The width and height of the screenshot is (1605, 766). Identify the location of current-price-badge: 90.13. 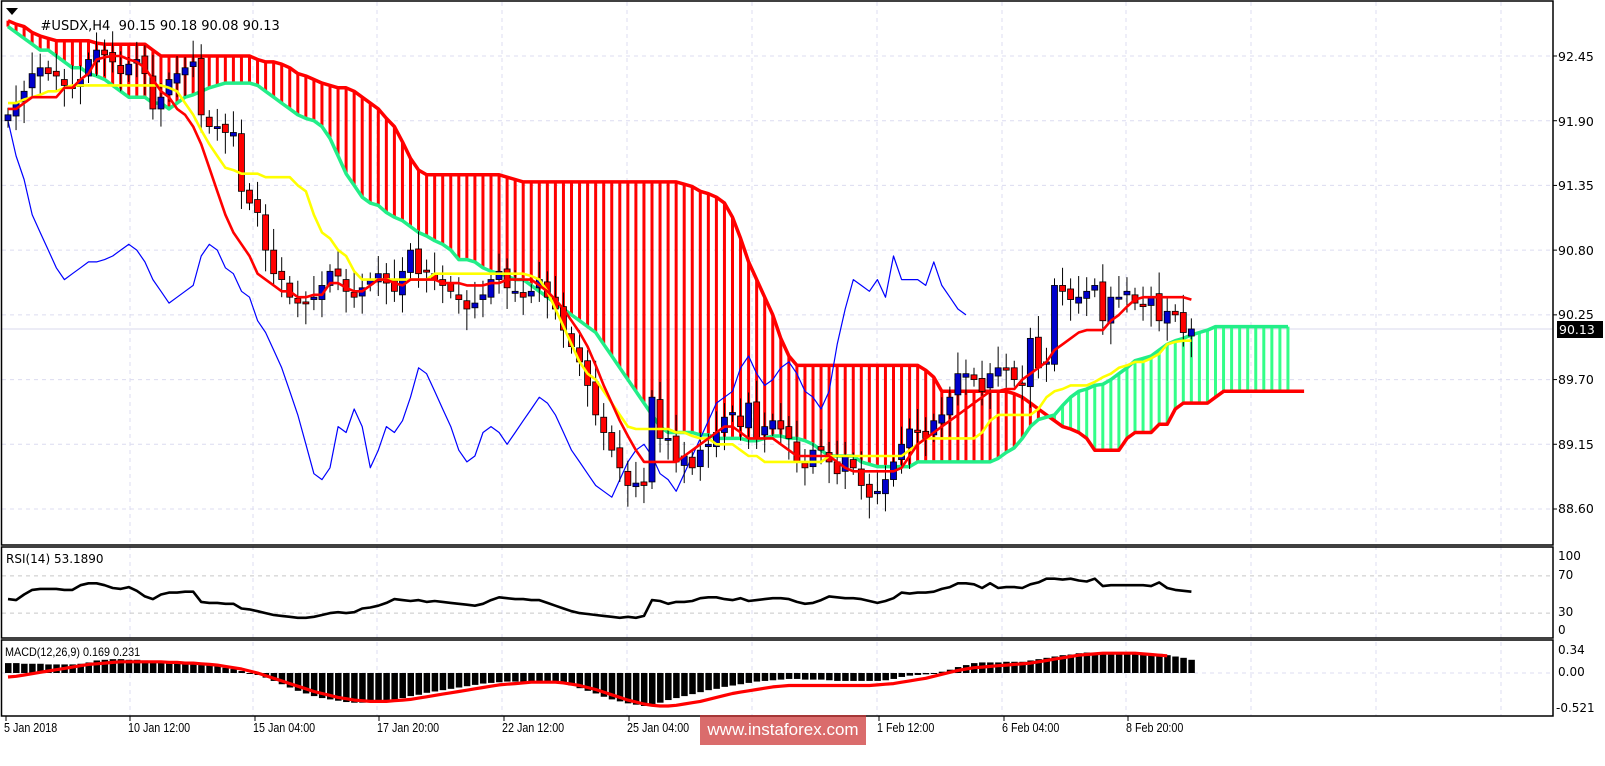
(1580, 329).